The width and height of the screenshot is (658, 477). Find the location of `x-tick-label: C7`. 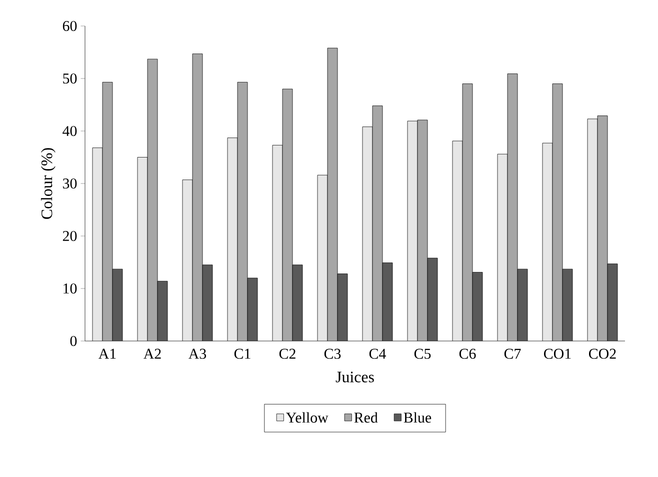

x-tick-label: C7 is located at coordinates (512, 353).